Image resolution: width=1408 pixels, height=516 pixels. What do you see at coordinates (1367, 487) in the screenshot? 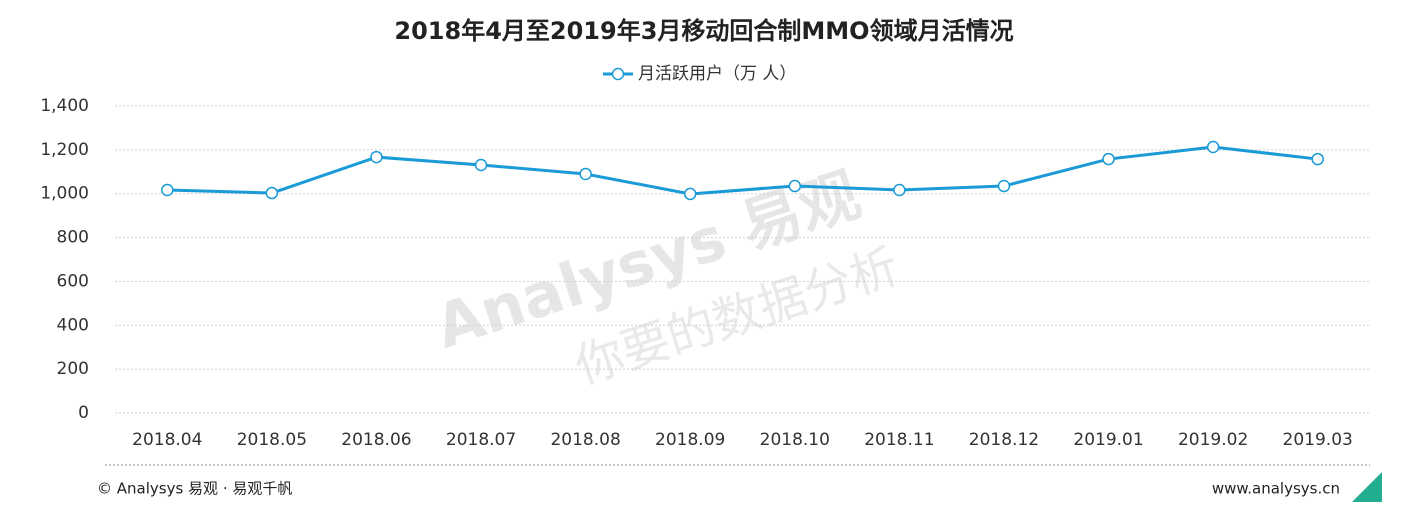
I see `footer-logo` at bounding box center [1367, 487].